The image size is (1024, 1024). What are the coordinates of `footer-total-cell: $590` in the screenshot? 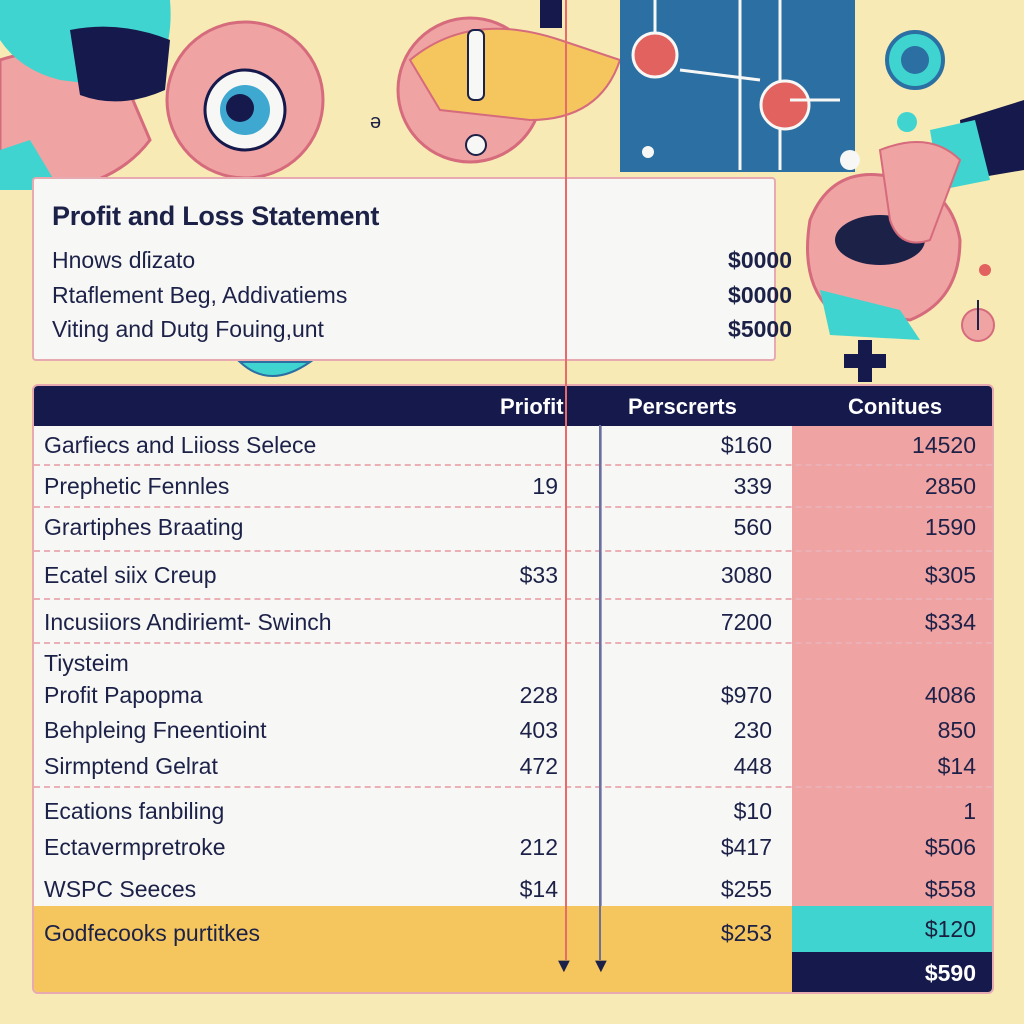 It's located at (892, 972).